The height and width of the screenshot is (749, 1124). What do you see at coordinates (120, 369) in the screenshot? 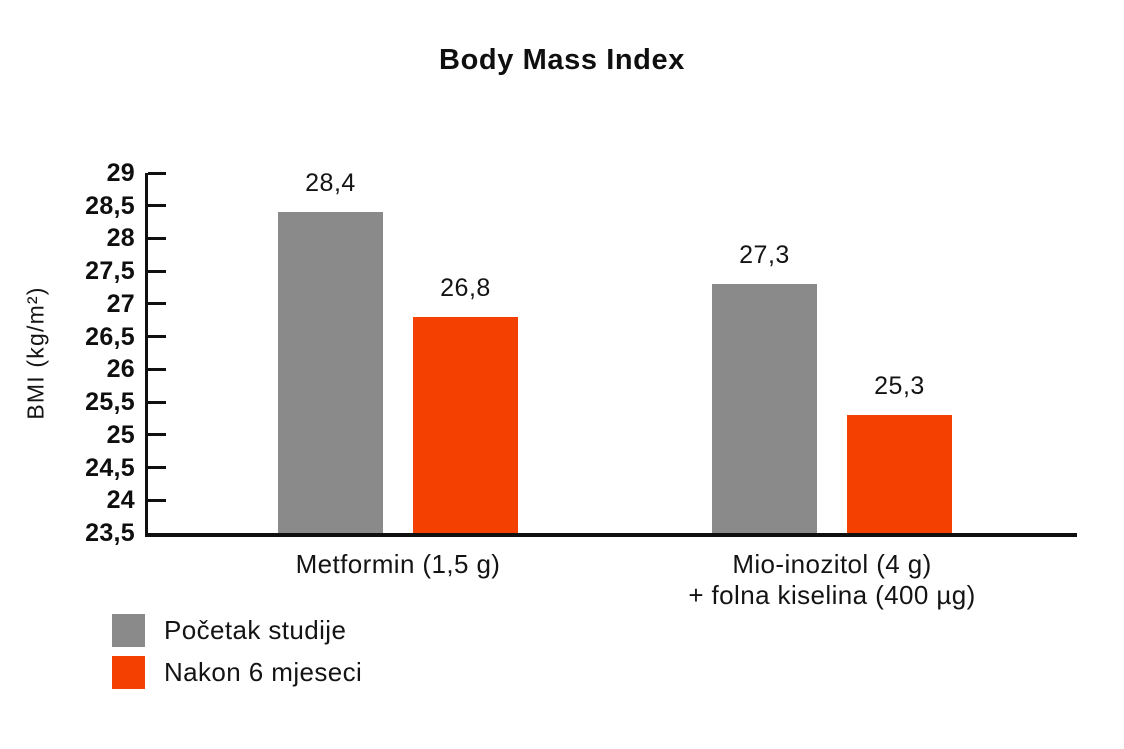
I see `y-tick-label: 26` at bounding box center [120, 369].